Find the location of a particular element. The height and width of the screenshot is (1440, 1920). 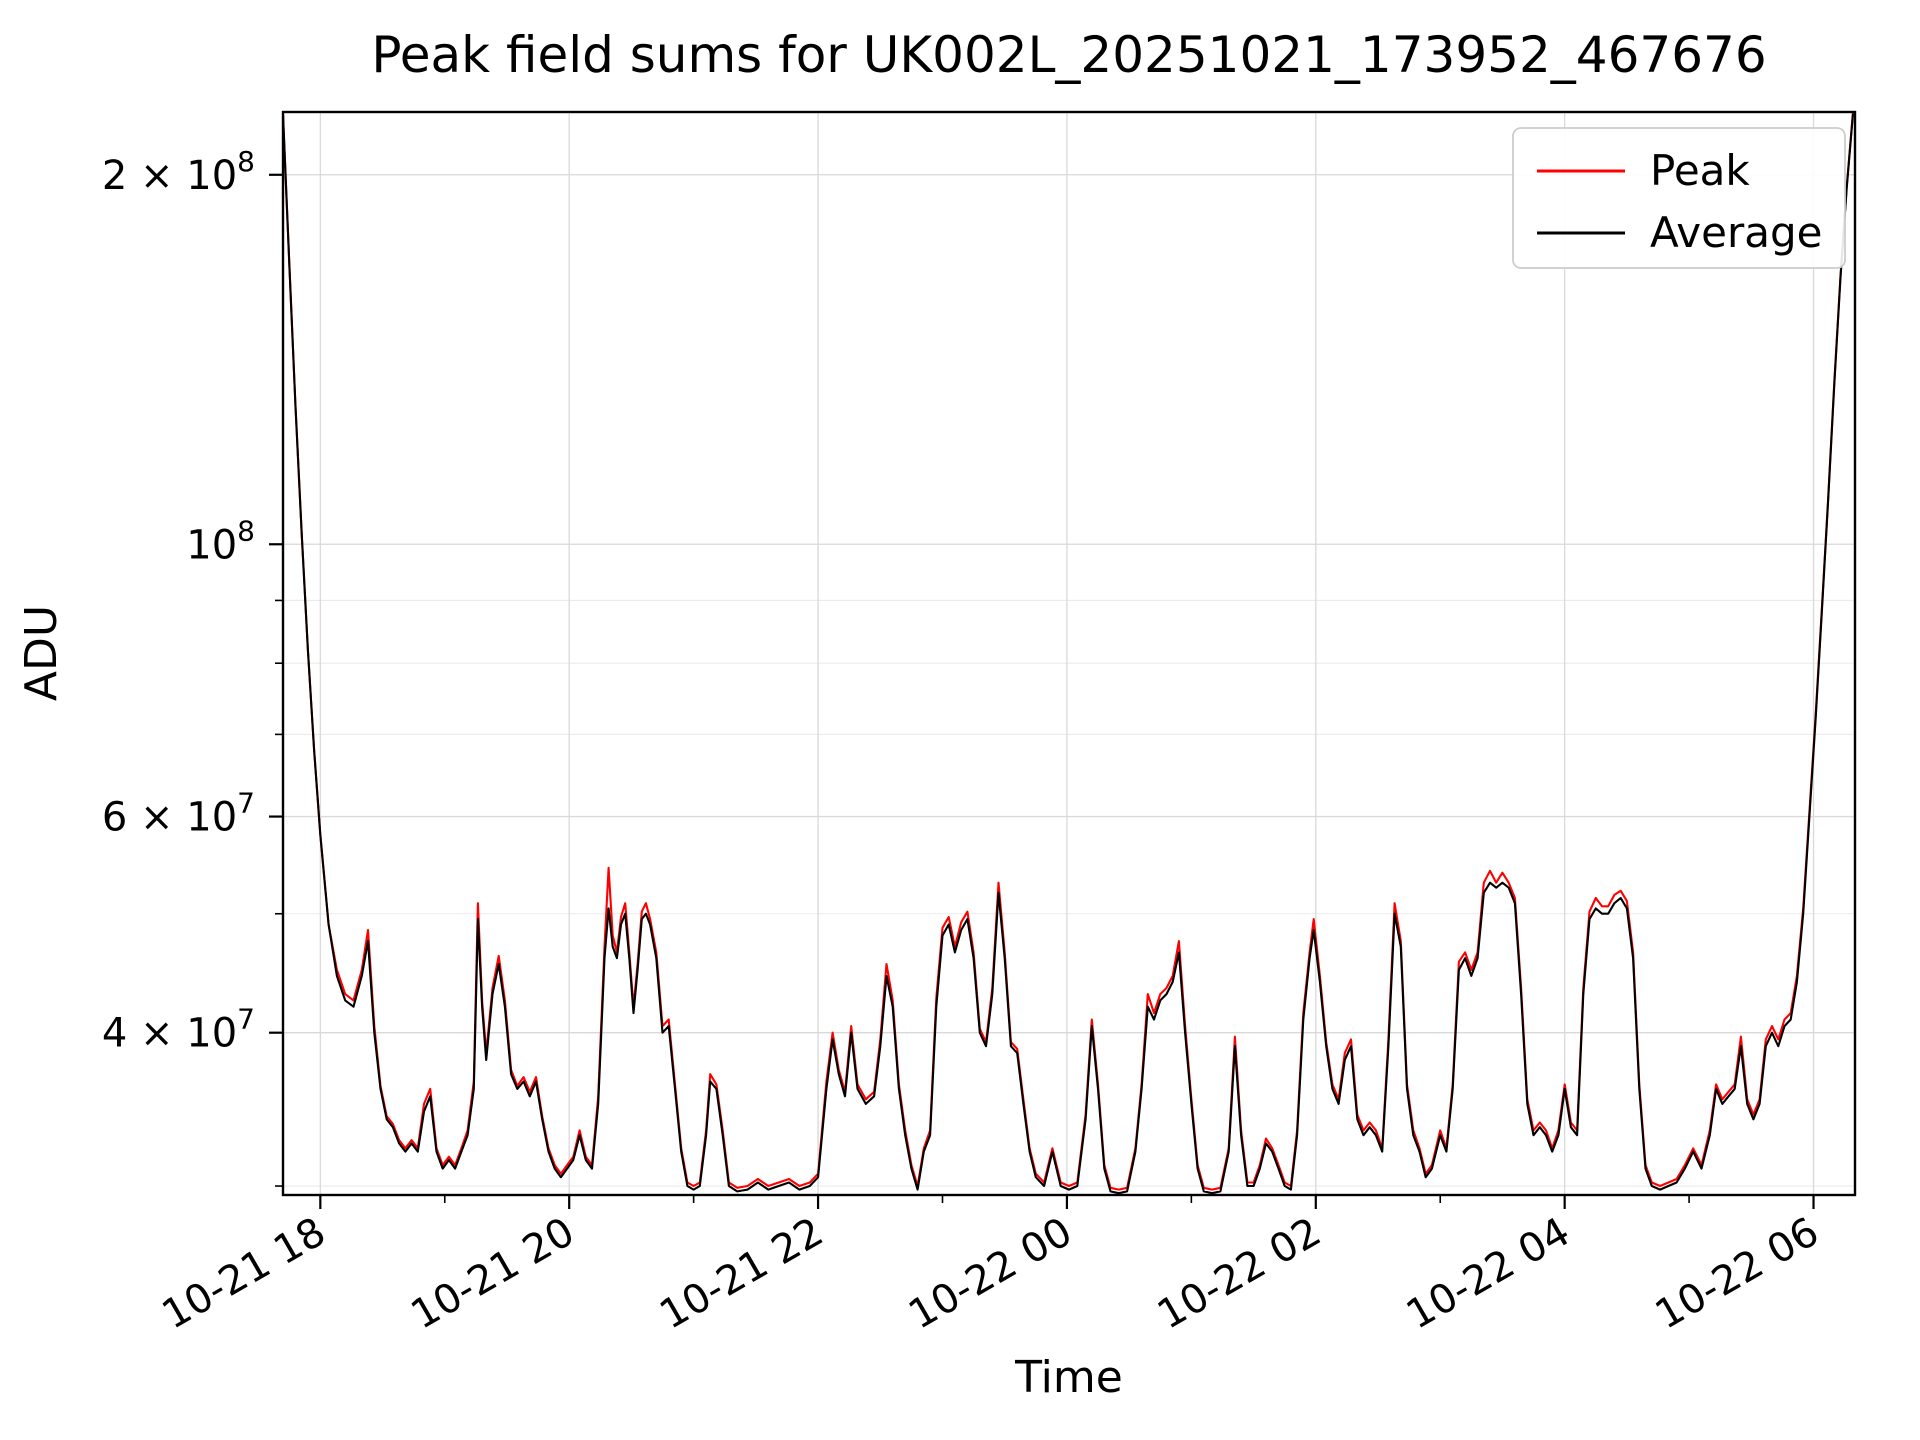

x-tick-label: 10-22 02 is located at coordinates (1239, 1274).